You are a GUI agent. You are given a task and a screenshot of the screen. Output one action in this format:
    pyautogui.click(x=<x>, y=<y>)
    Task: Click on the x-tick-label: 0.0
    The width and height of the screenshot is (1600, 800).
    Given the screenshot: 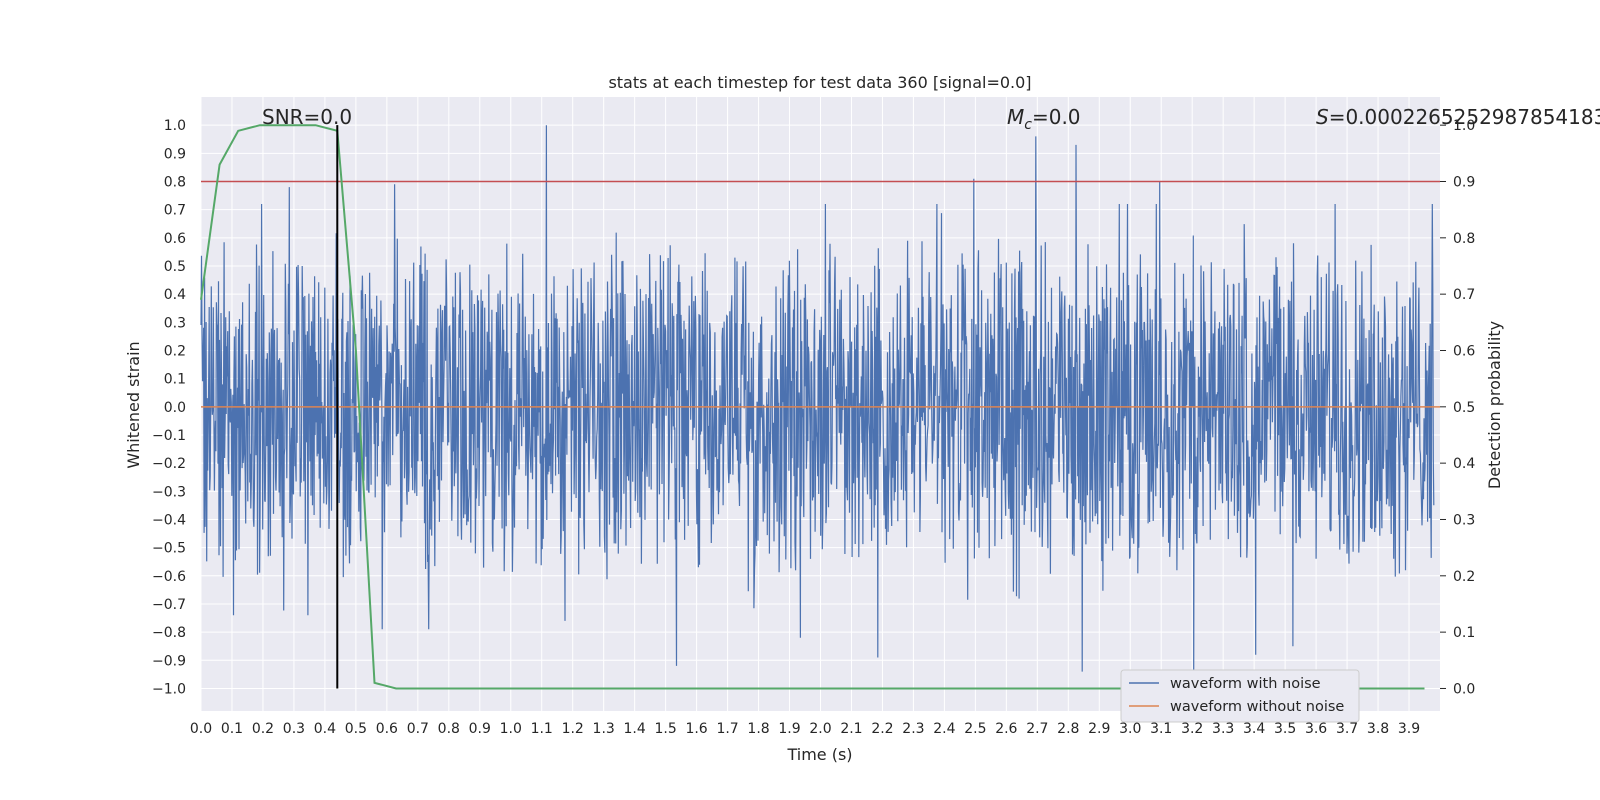 What is the action you would take?
    pyautogui.click(x=201, y=729)
    